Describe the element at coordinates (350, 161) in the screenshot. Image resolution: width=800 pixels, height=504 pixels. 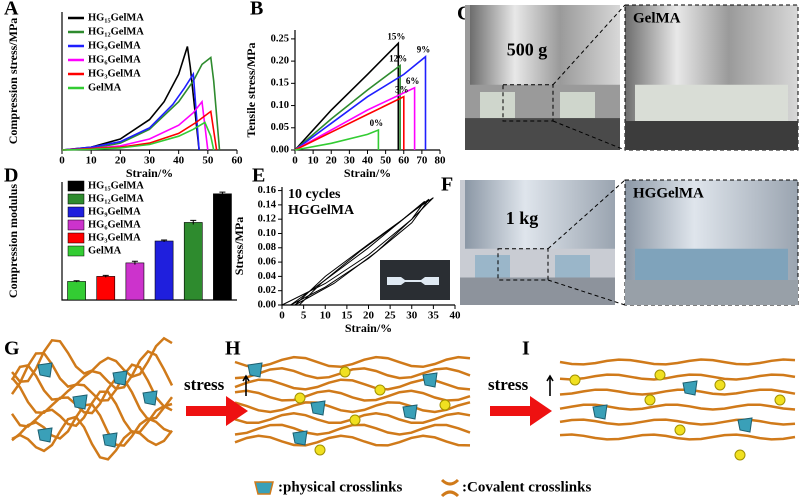
I see `x-tick-label: 30` at that location.